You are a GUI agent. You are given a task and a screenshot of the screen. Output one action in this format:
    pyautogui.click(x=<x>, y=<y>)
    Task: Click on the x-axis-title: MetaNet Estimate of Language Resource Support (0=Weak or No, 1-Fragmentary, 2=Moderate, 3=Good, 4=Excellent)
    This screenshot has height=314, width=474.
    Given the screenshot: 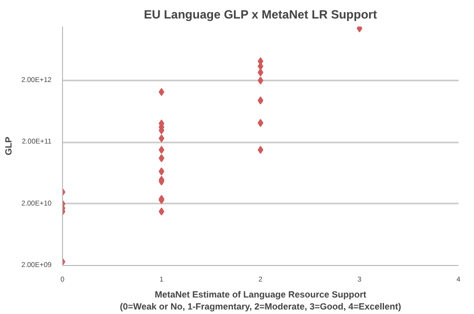 What is the action you would take?
    pyautogui.click(x=261, y=301)
    